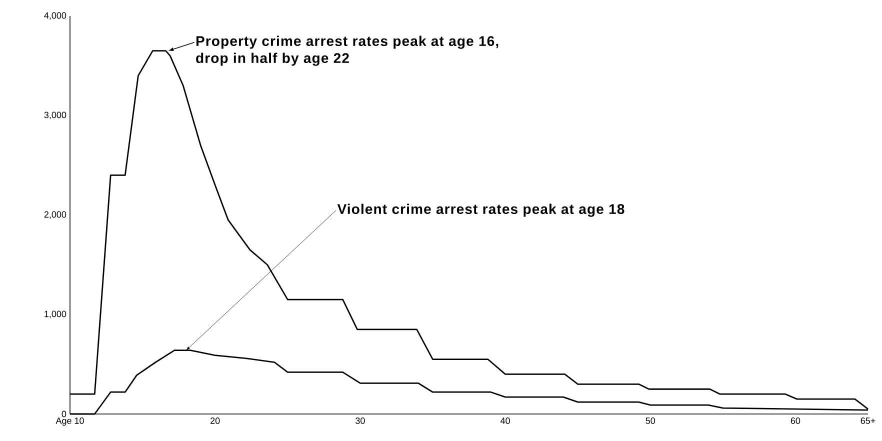 The height and width of the screenshot is (441, 882). I want to click on x-tick-label: Age 10, so click(70, 422).